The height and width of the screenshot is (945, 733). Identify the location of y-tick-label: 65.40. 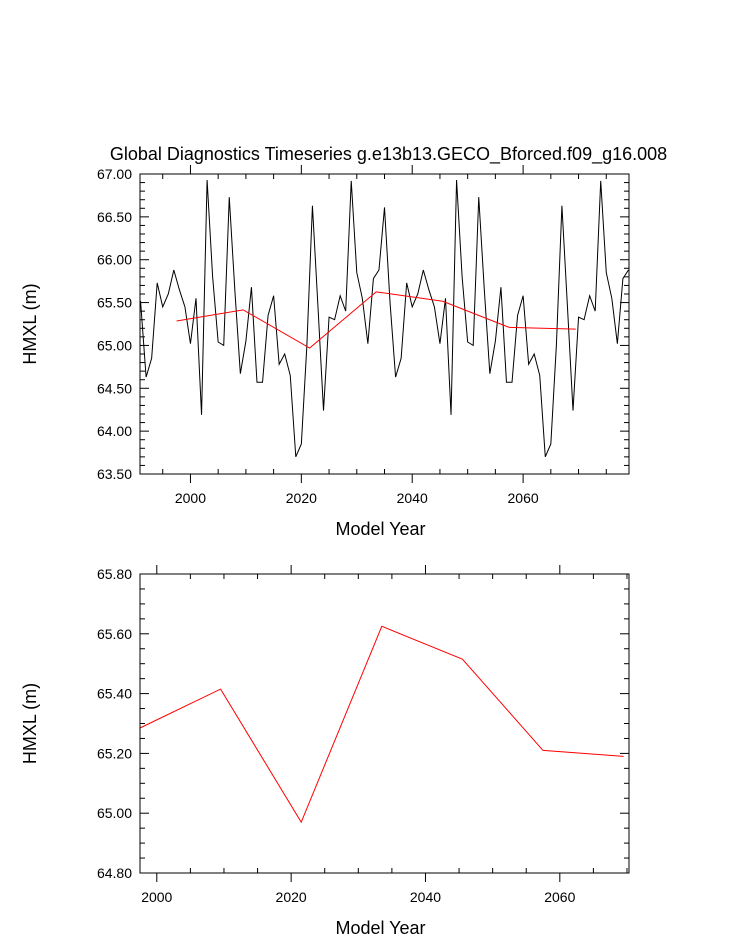
(114, 694).